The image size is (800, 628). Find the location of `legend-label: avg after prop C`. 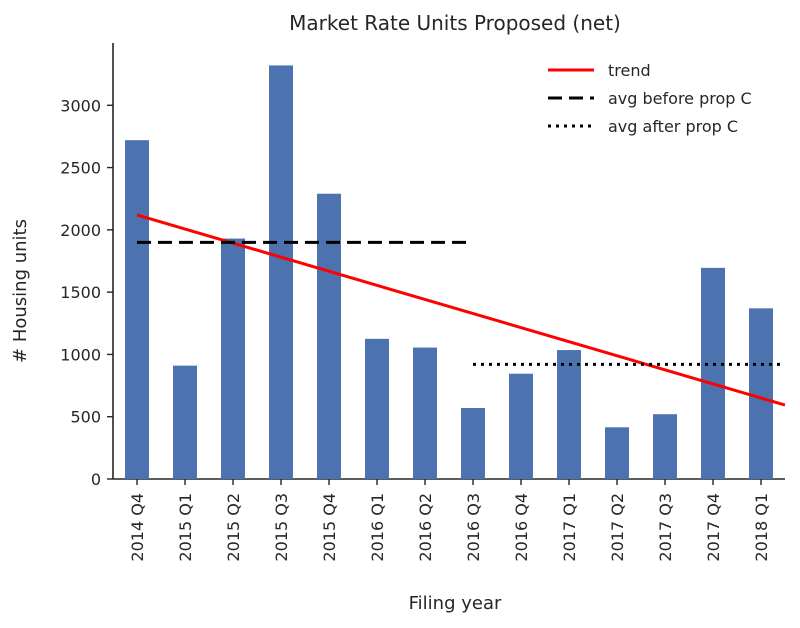

legend-label: avg after prop C is located at coordinates (673, 126).